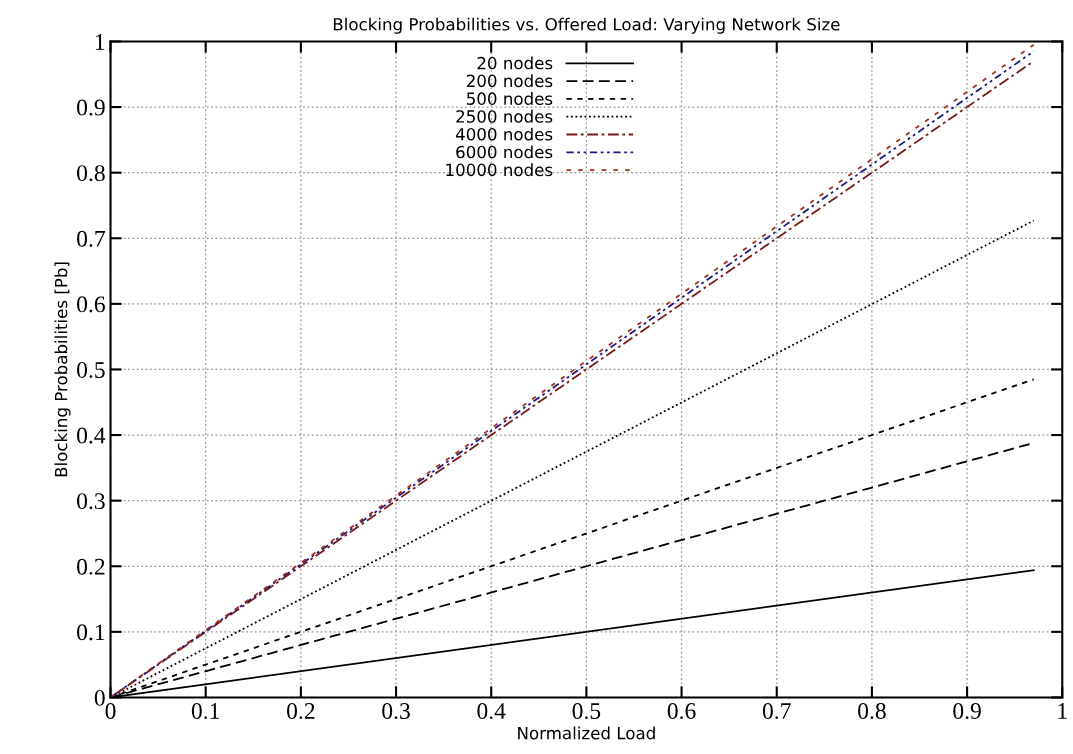  I want to click on y-axis-title: Blocking Probabilities [Pb], so click(62, 369).